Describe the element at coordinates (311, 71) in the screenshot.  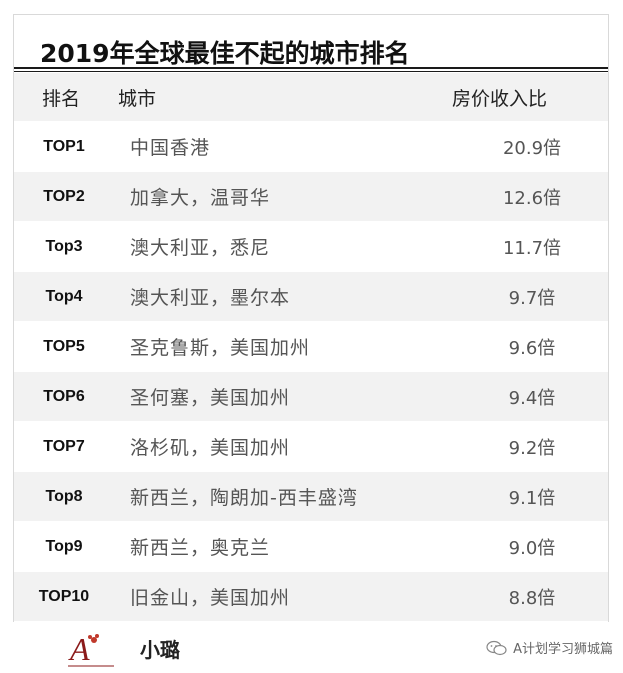
I see `title-divider-thin` at that location.